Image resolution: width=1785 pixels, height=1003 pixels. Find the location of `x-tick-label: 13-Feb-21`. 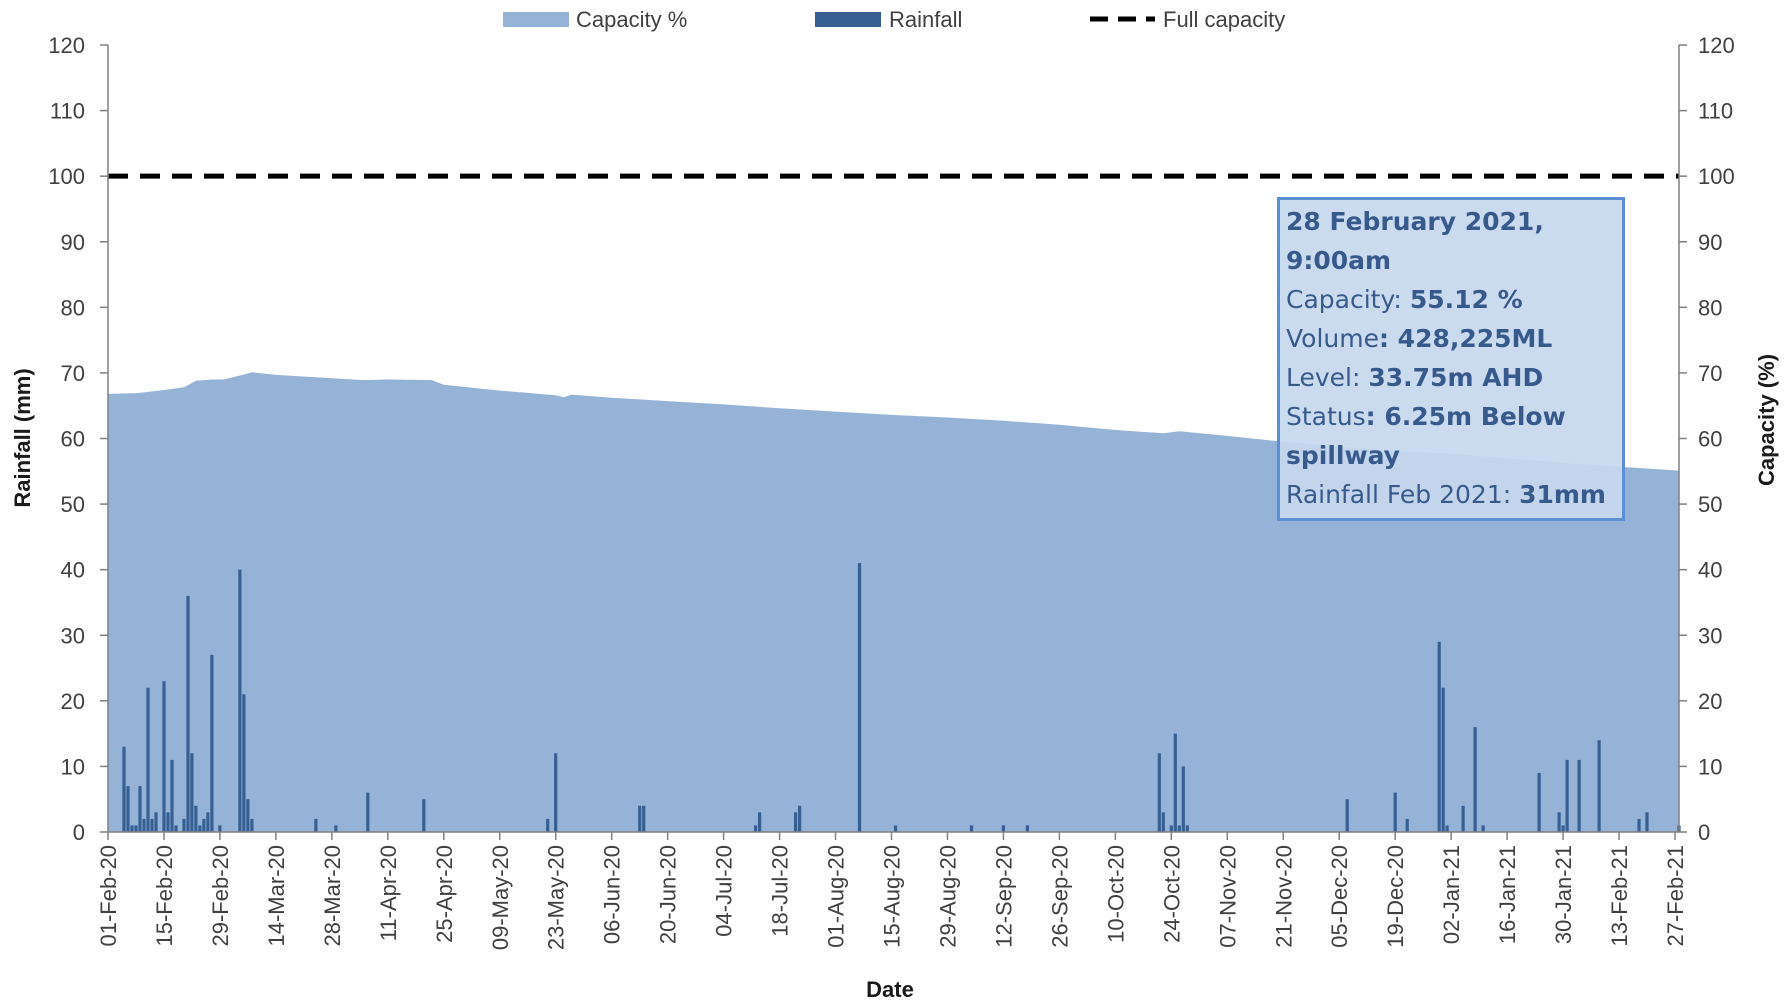

x-tick-label: 13-Feb-21 is located at coordinates (1619, 896).